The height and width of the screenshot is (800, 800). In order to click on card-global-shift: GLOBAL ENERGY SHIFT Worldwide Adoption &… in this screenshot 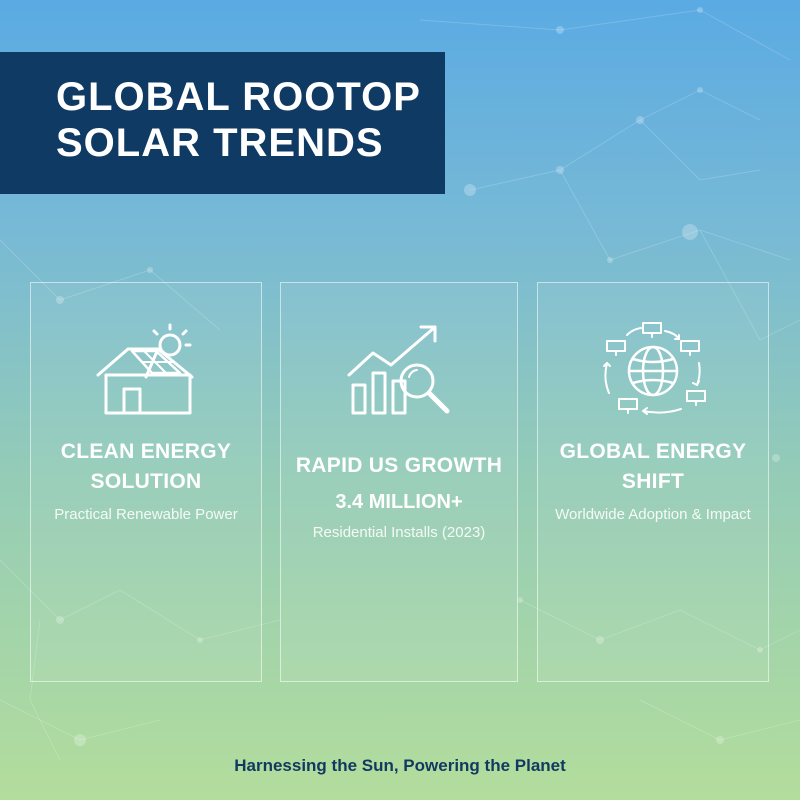, I will do `click(653, 482)`.